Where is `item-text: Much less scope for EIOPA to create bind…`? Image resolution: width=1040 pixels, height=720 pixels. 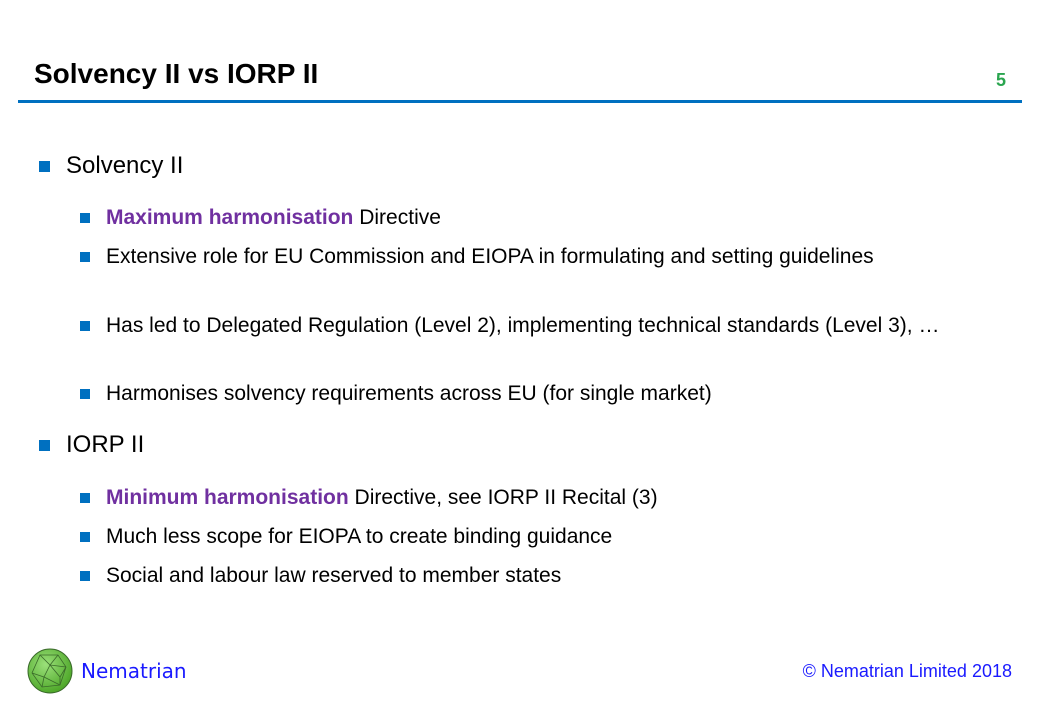
item-text: Much less scope for EIOPA to create bind… is located at coordinates (359, 536).